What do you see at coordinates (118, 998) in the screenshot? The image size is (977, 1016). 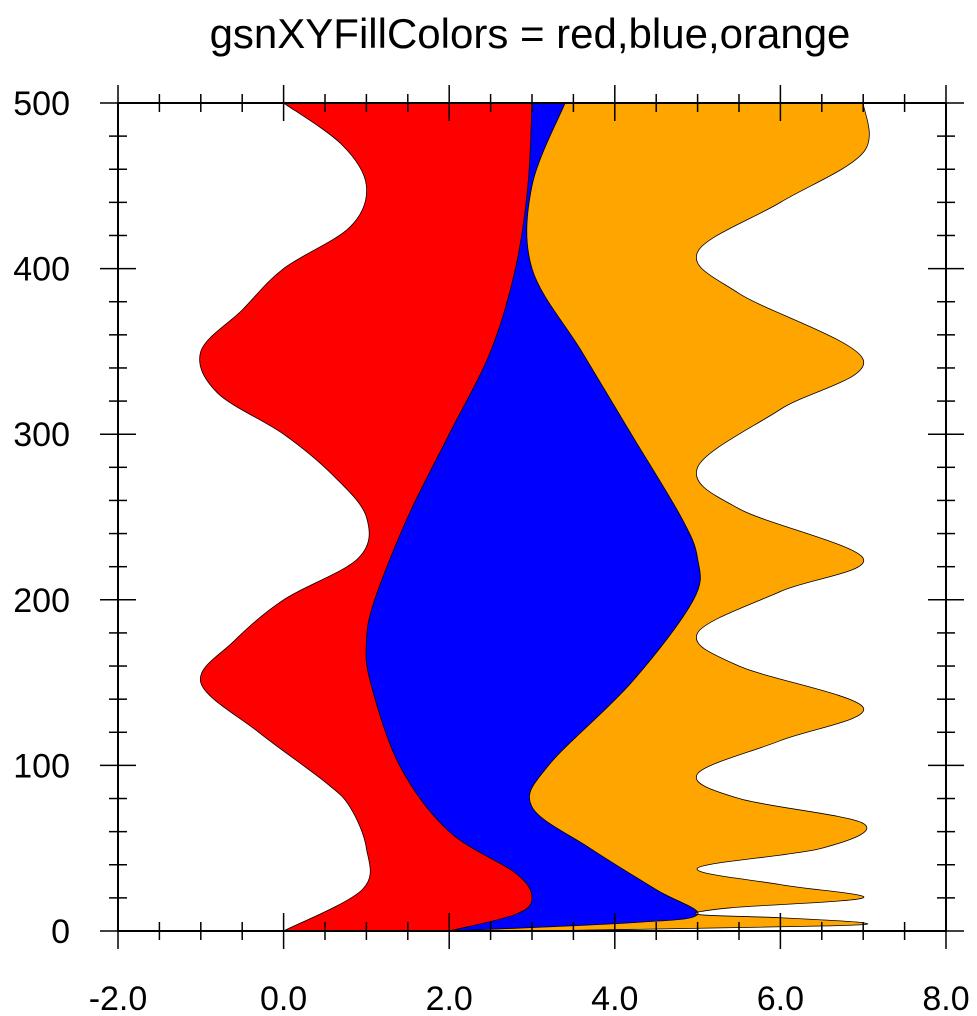 I see `x-tick-label: -2.0` at bounding box center [118, 998].